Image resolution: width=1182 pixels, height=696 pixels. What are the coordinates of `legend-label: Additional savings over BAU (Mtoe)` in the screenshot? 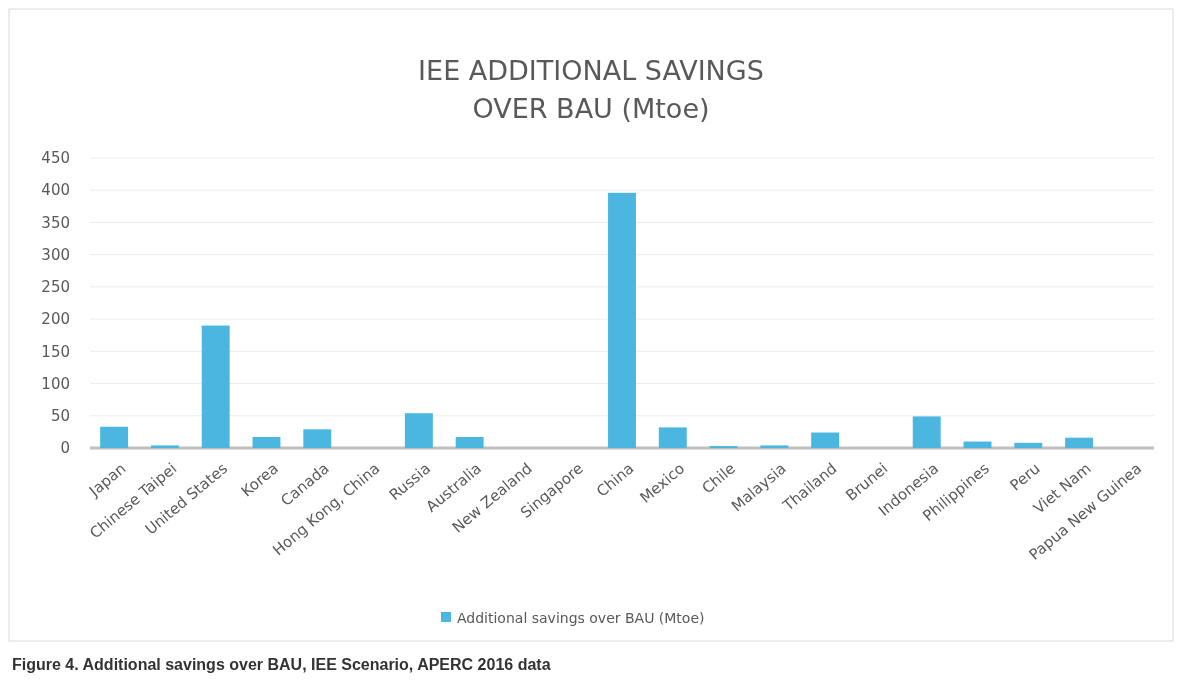 It's located at (581, 617).